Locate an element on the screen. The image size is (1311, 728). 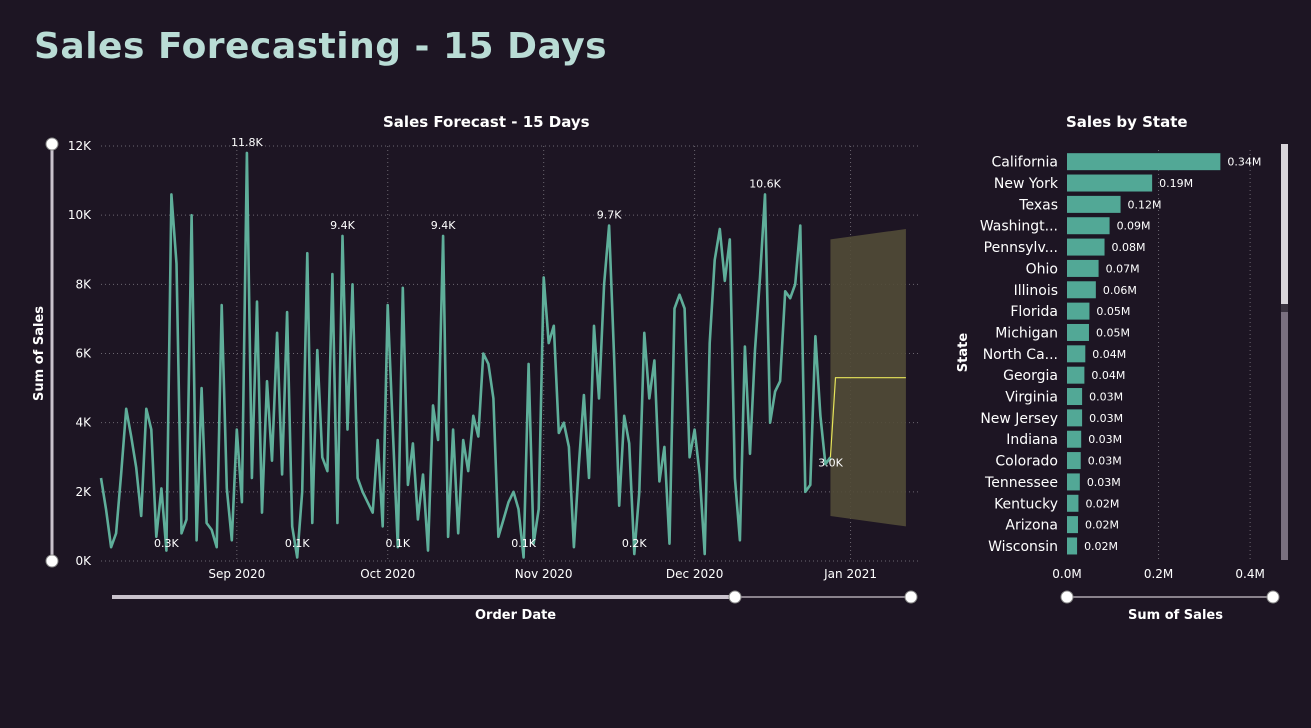
bar-chart-x-axis-title: Sum of Sales is located at coordinates (1175, 615).